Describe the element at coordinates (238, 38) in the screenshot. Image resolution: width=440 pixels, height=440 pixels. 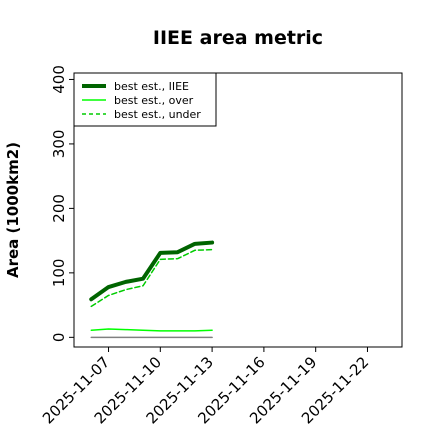
I see `chart-title: IIEE area metric` at that location.